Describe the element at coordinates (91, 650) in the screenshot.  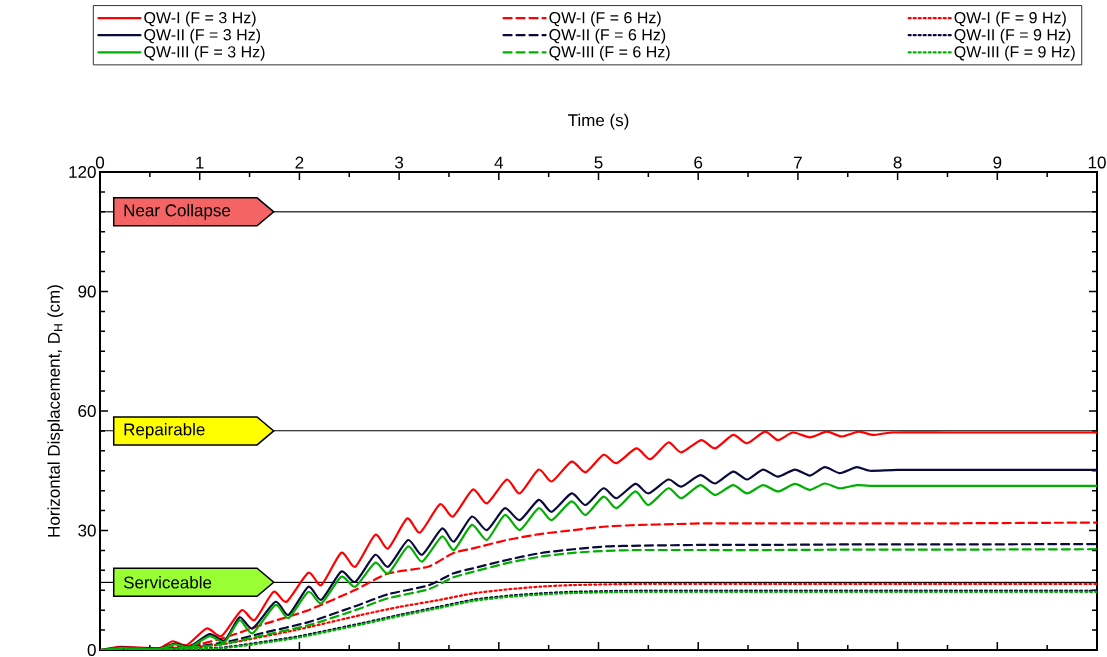
I see `y-tick-label: 0` at that location.